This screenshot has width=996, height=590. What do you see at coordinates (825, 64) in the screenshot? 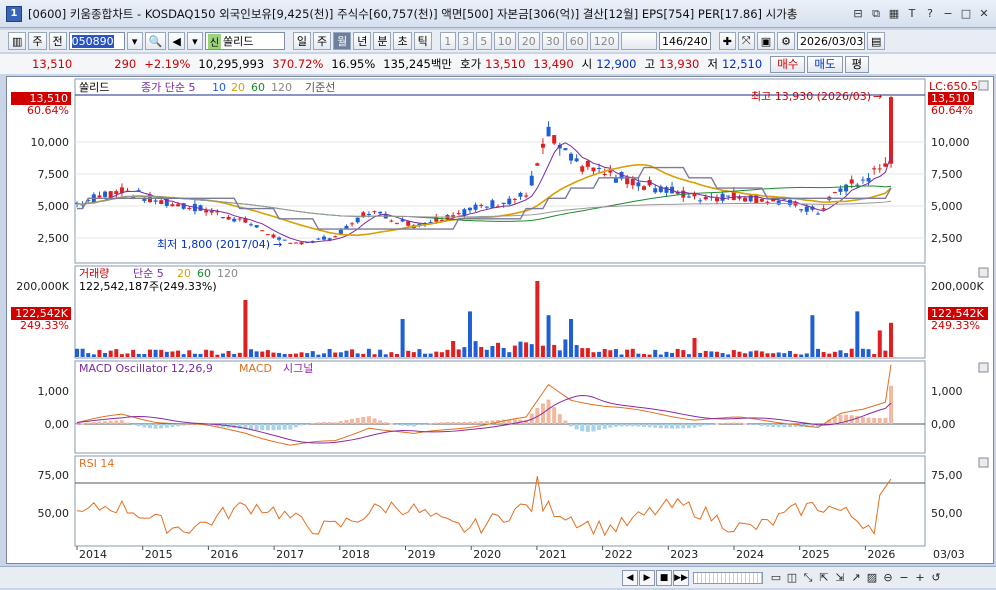
I see `sell-button: 매도` at bounding box center [825, 64].